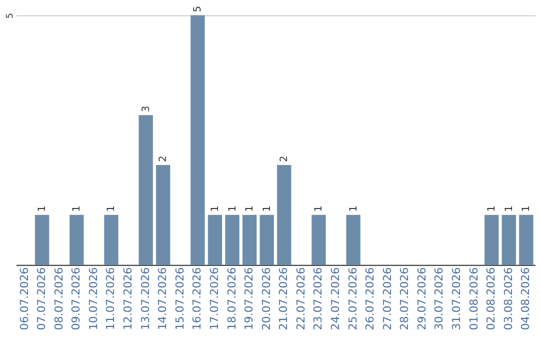 This screenshot has width=540, height=340. I want to click on x-tick-label: 31.07.2026, so click(457, 298).